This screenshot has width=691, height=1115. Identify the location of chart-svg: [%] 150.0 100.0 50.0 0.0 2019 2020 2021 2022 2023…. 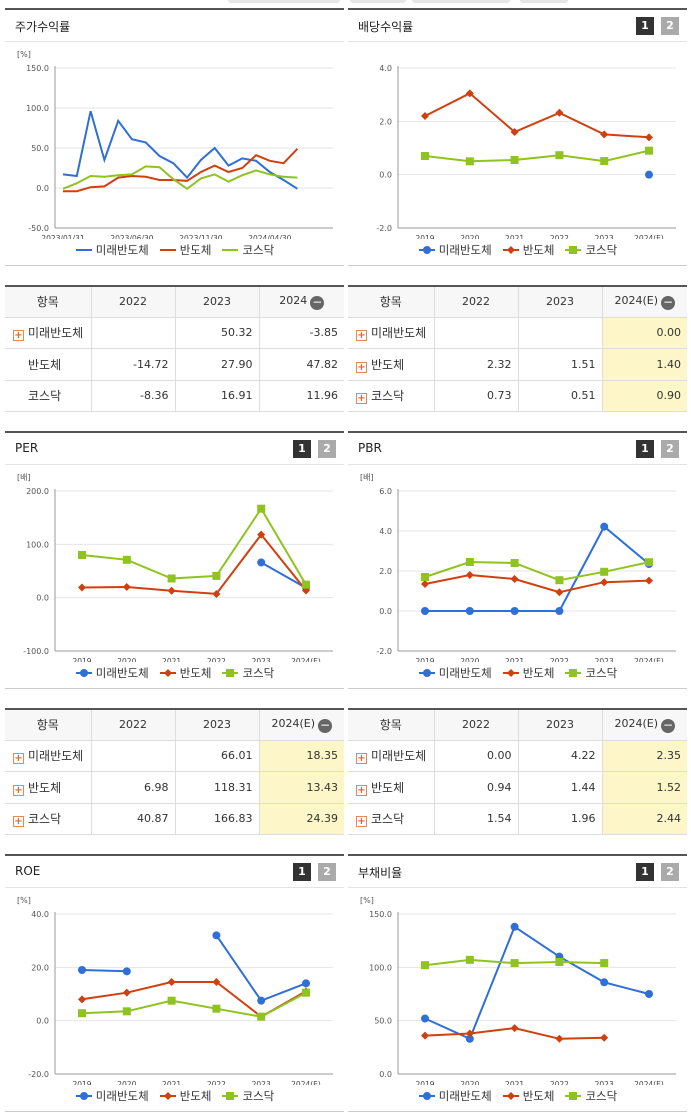
(518, 990).